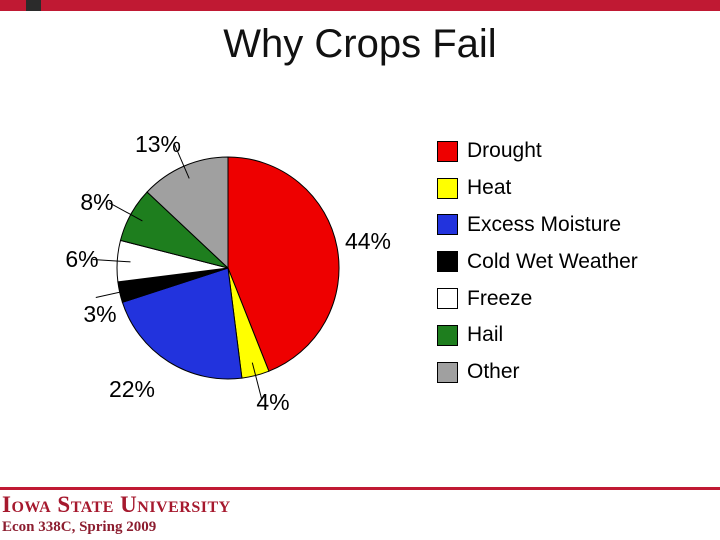 The height and width of the screenshot is (540, 720). Describe the element at coordinates (79, 527) in the screenshot. I see `course-label: Econ 338C, Spring 2009` at that location.